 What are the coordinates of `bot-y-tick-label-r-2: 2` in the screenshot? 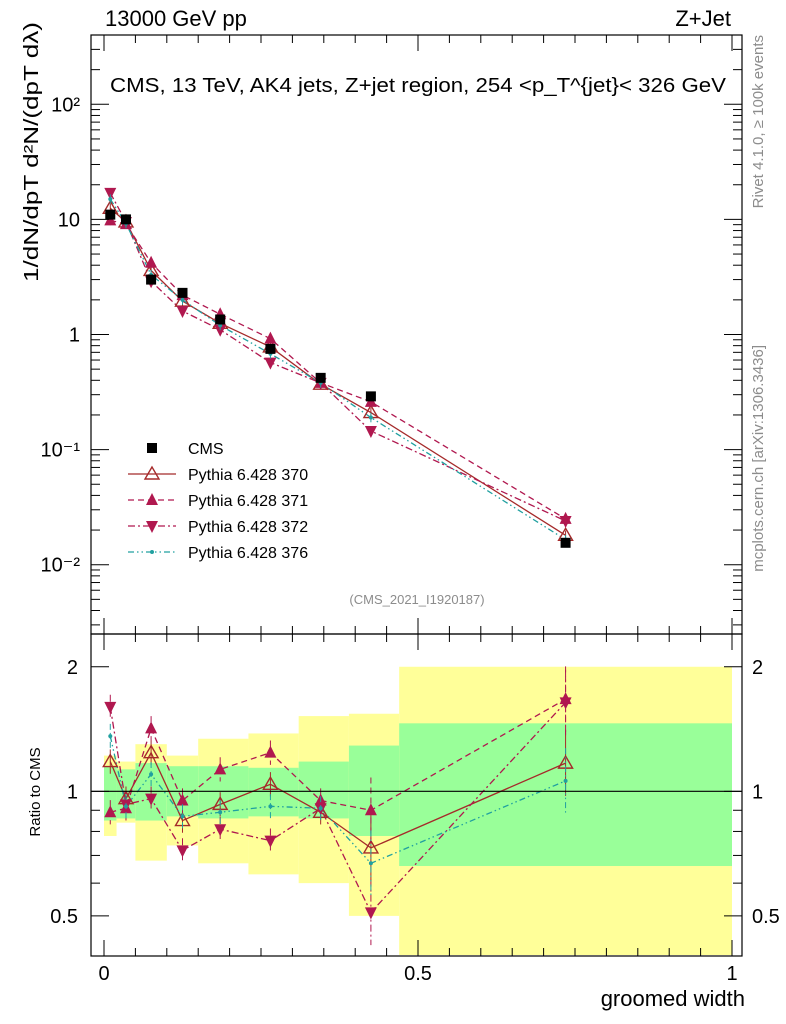 It's located at (757, 668).